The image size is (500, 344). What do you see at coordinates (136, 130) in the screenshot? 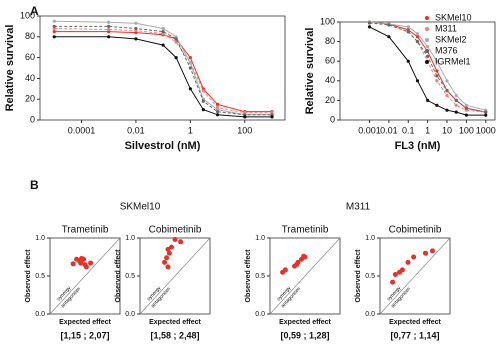
I see `x-tick-label: 0.01` at bounding box center [136, 130].